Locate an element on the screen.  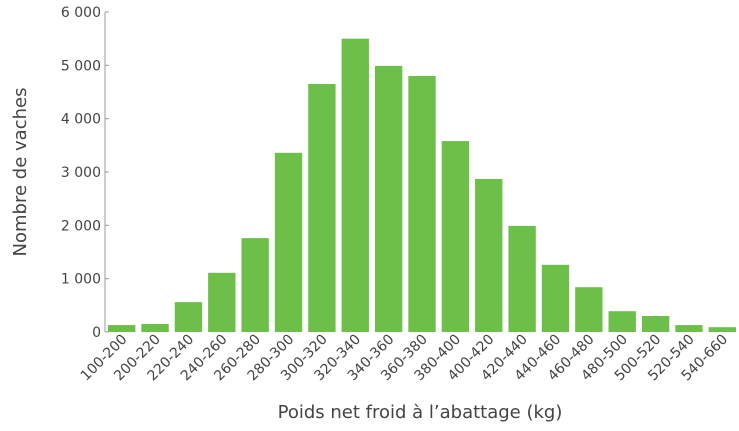
y-tick-label: 5 000 is located at coordinates (81, 66).